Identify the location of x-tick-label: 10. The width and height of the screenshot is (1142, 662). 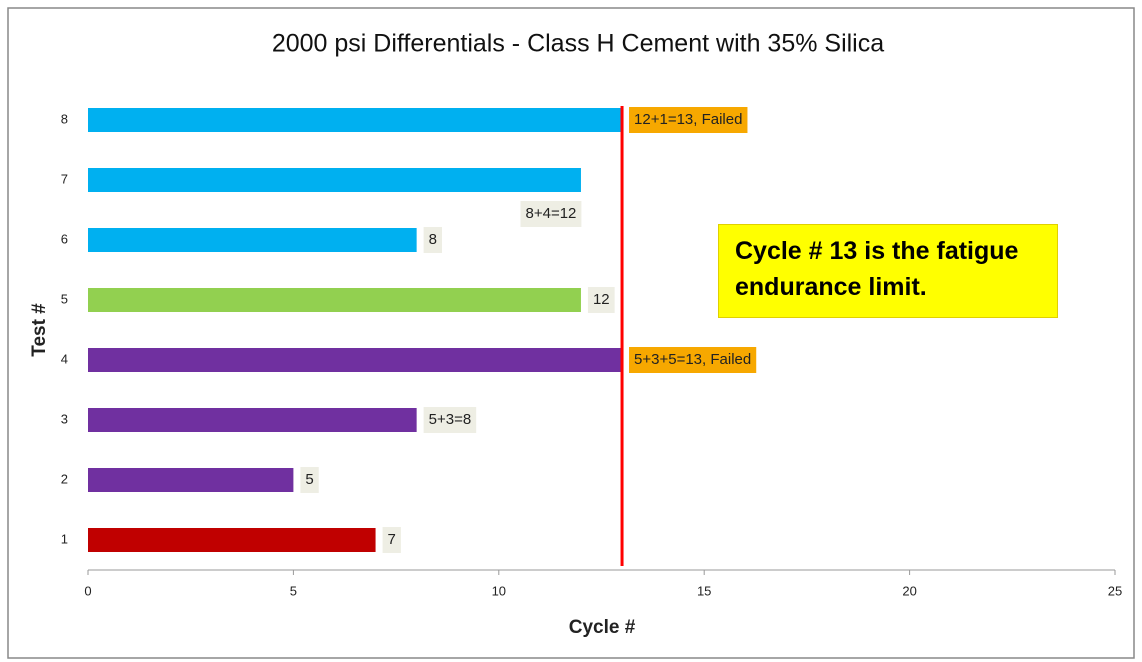
(499, 590).